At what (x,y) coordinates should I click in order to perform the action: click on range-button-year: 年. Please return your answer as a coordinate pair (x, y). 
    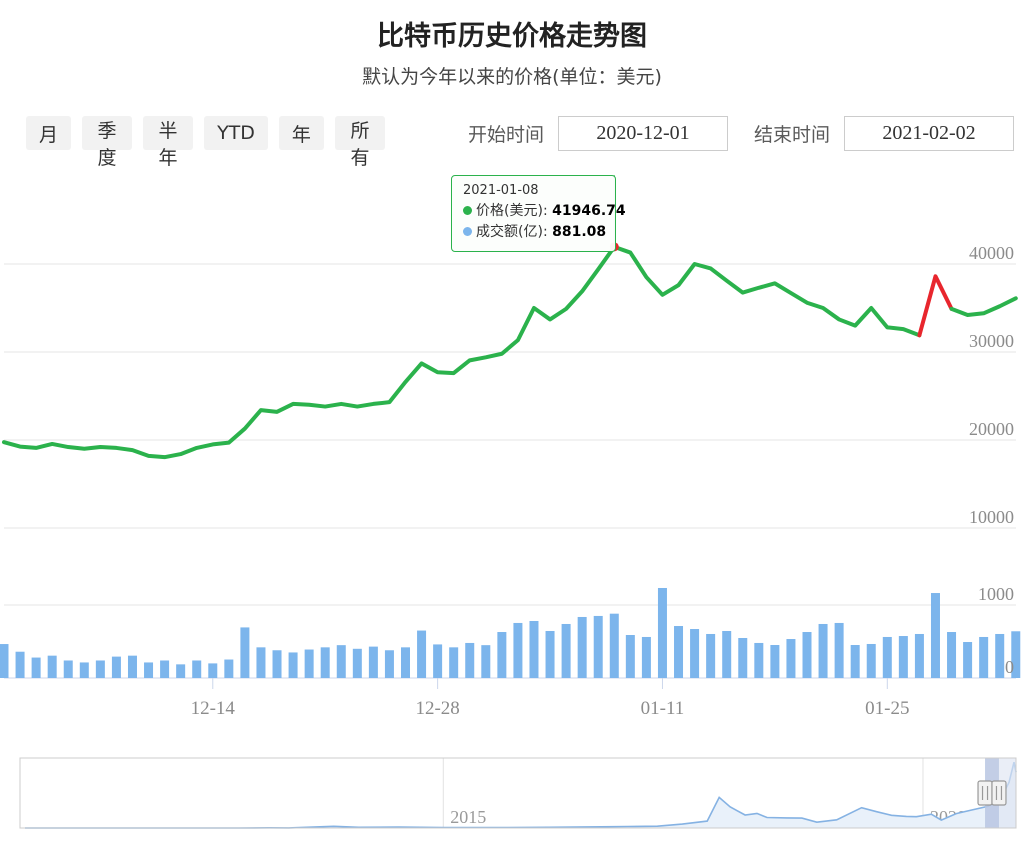
    Looking at the image, I should click on (301, 133).